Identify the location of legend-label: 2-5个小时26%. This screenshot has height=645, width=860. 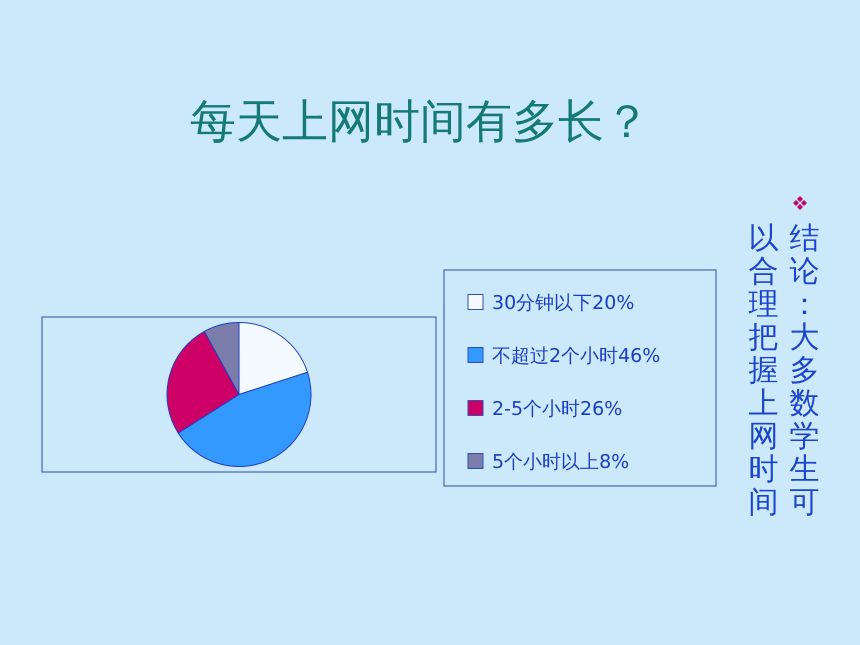
(557, 409).